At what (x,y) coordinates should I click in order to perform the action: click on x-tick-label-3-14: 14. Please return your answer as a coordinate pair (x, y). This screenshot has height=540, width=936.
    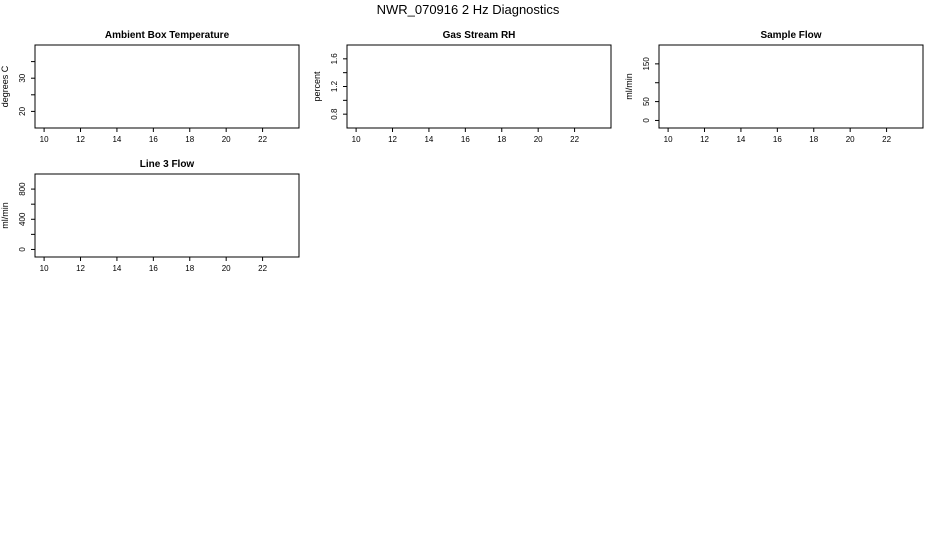
    Looking at the image, I should click on (740, 139).